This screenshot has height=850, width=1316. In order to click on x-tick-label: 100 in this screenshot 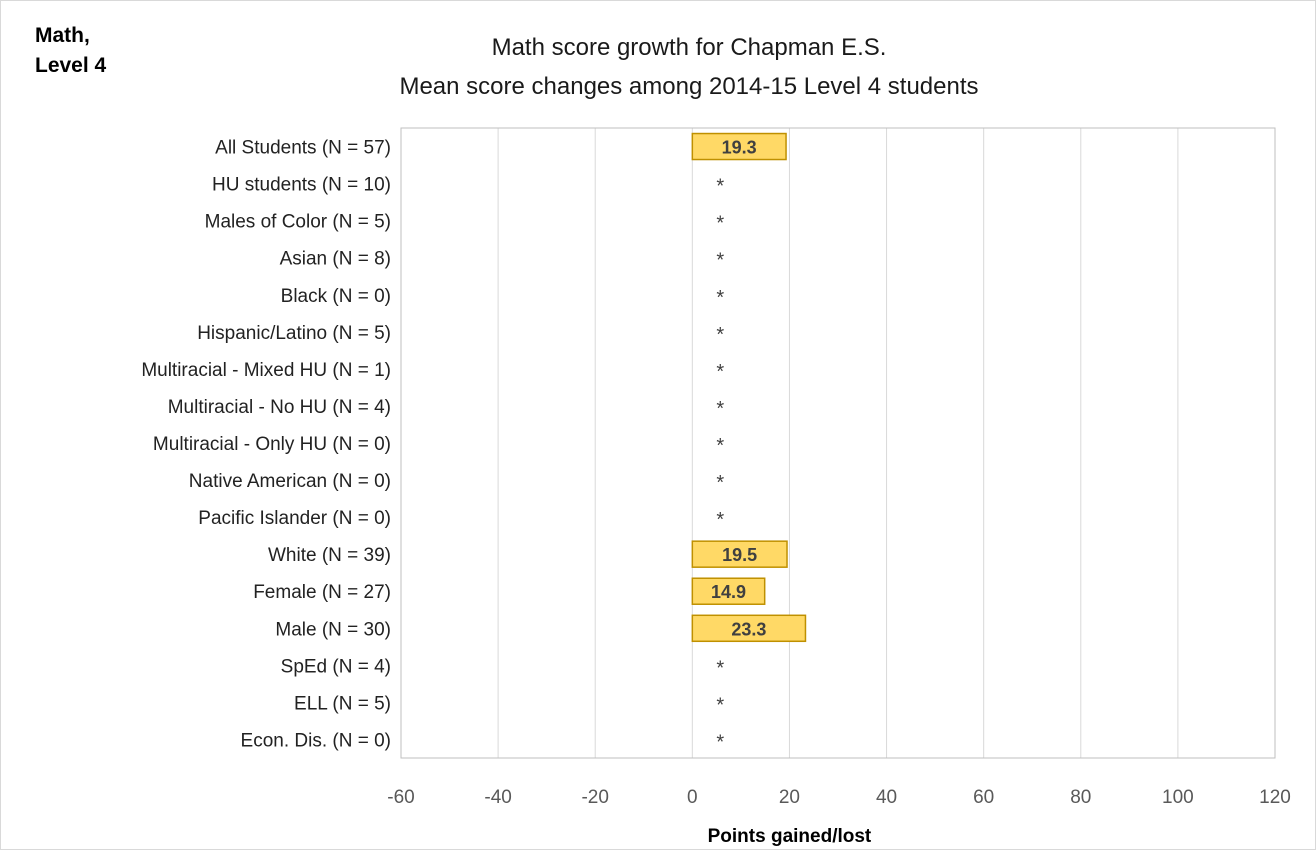, I will do `click(1178, 797)`.